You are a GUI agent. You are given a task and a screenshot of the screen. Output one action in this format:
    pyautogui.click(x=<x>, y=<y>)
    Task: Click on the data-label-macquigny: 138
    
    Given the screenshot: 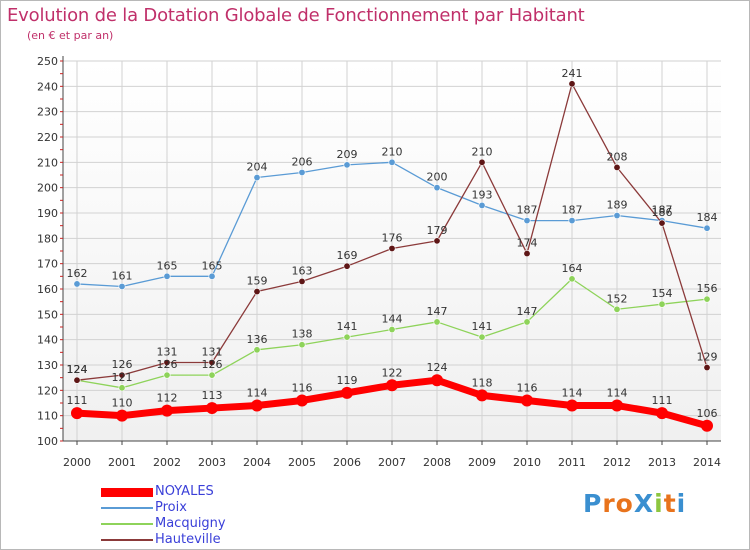 What is the action you would take?
    pyautogui.click(x=302, y=334)
    